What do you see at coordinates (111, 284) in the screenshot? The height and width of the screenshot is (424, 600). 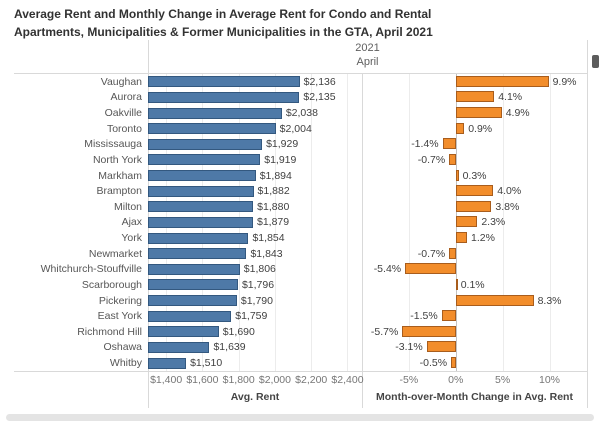 I see `category-label: Scarborough` at bounding box center [111, 284].